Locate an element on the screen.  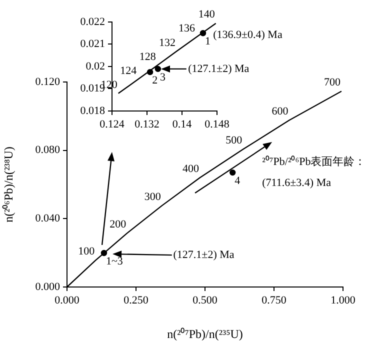
y-tick-label: 0.02 is located at coordinates (95, 66).